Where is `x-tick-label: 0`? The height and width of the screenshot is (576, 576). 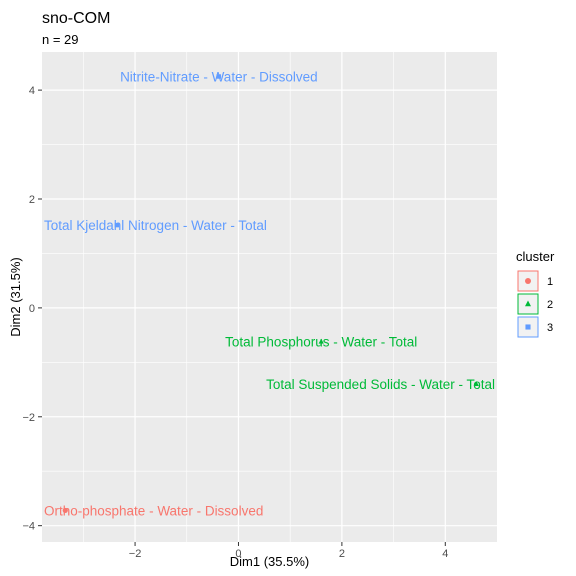
x-tick-label: 0 is located at coordinates (238, 554).